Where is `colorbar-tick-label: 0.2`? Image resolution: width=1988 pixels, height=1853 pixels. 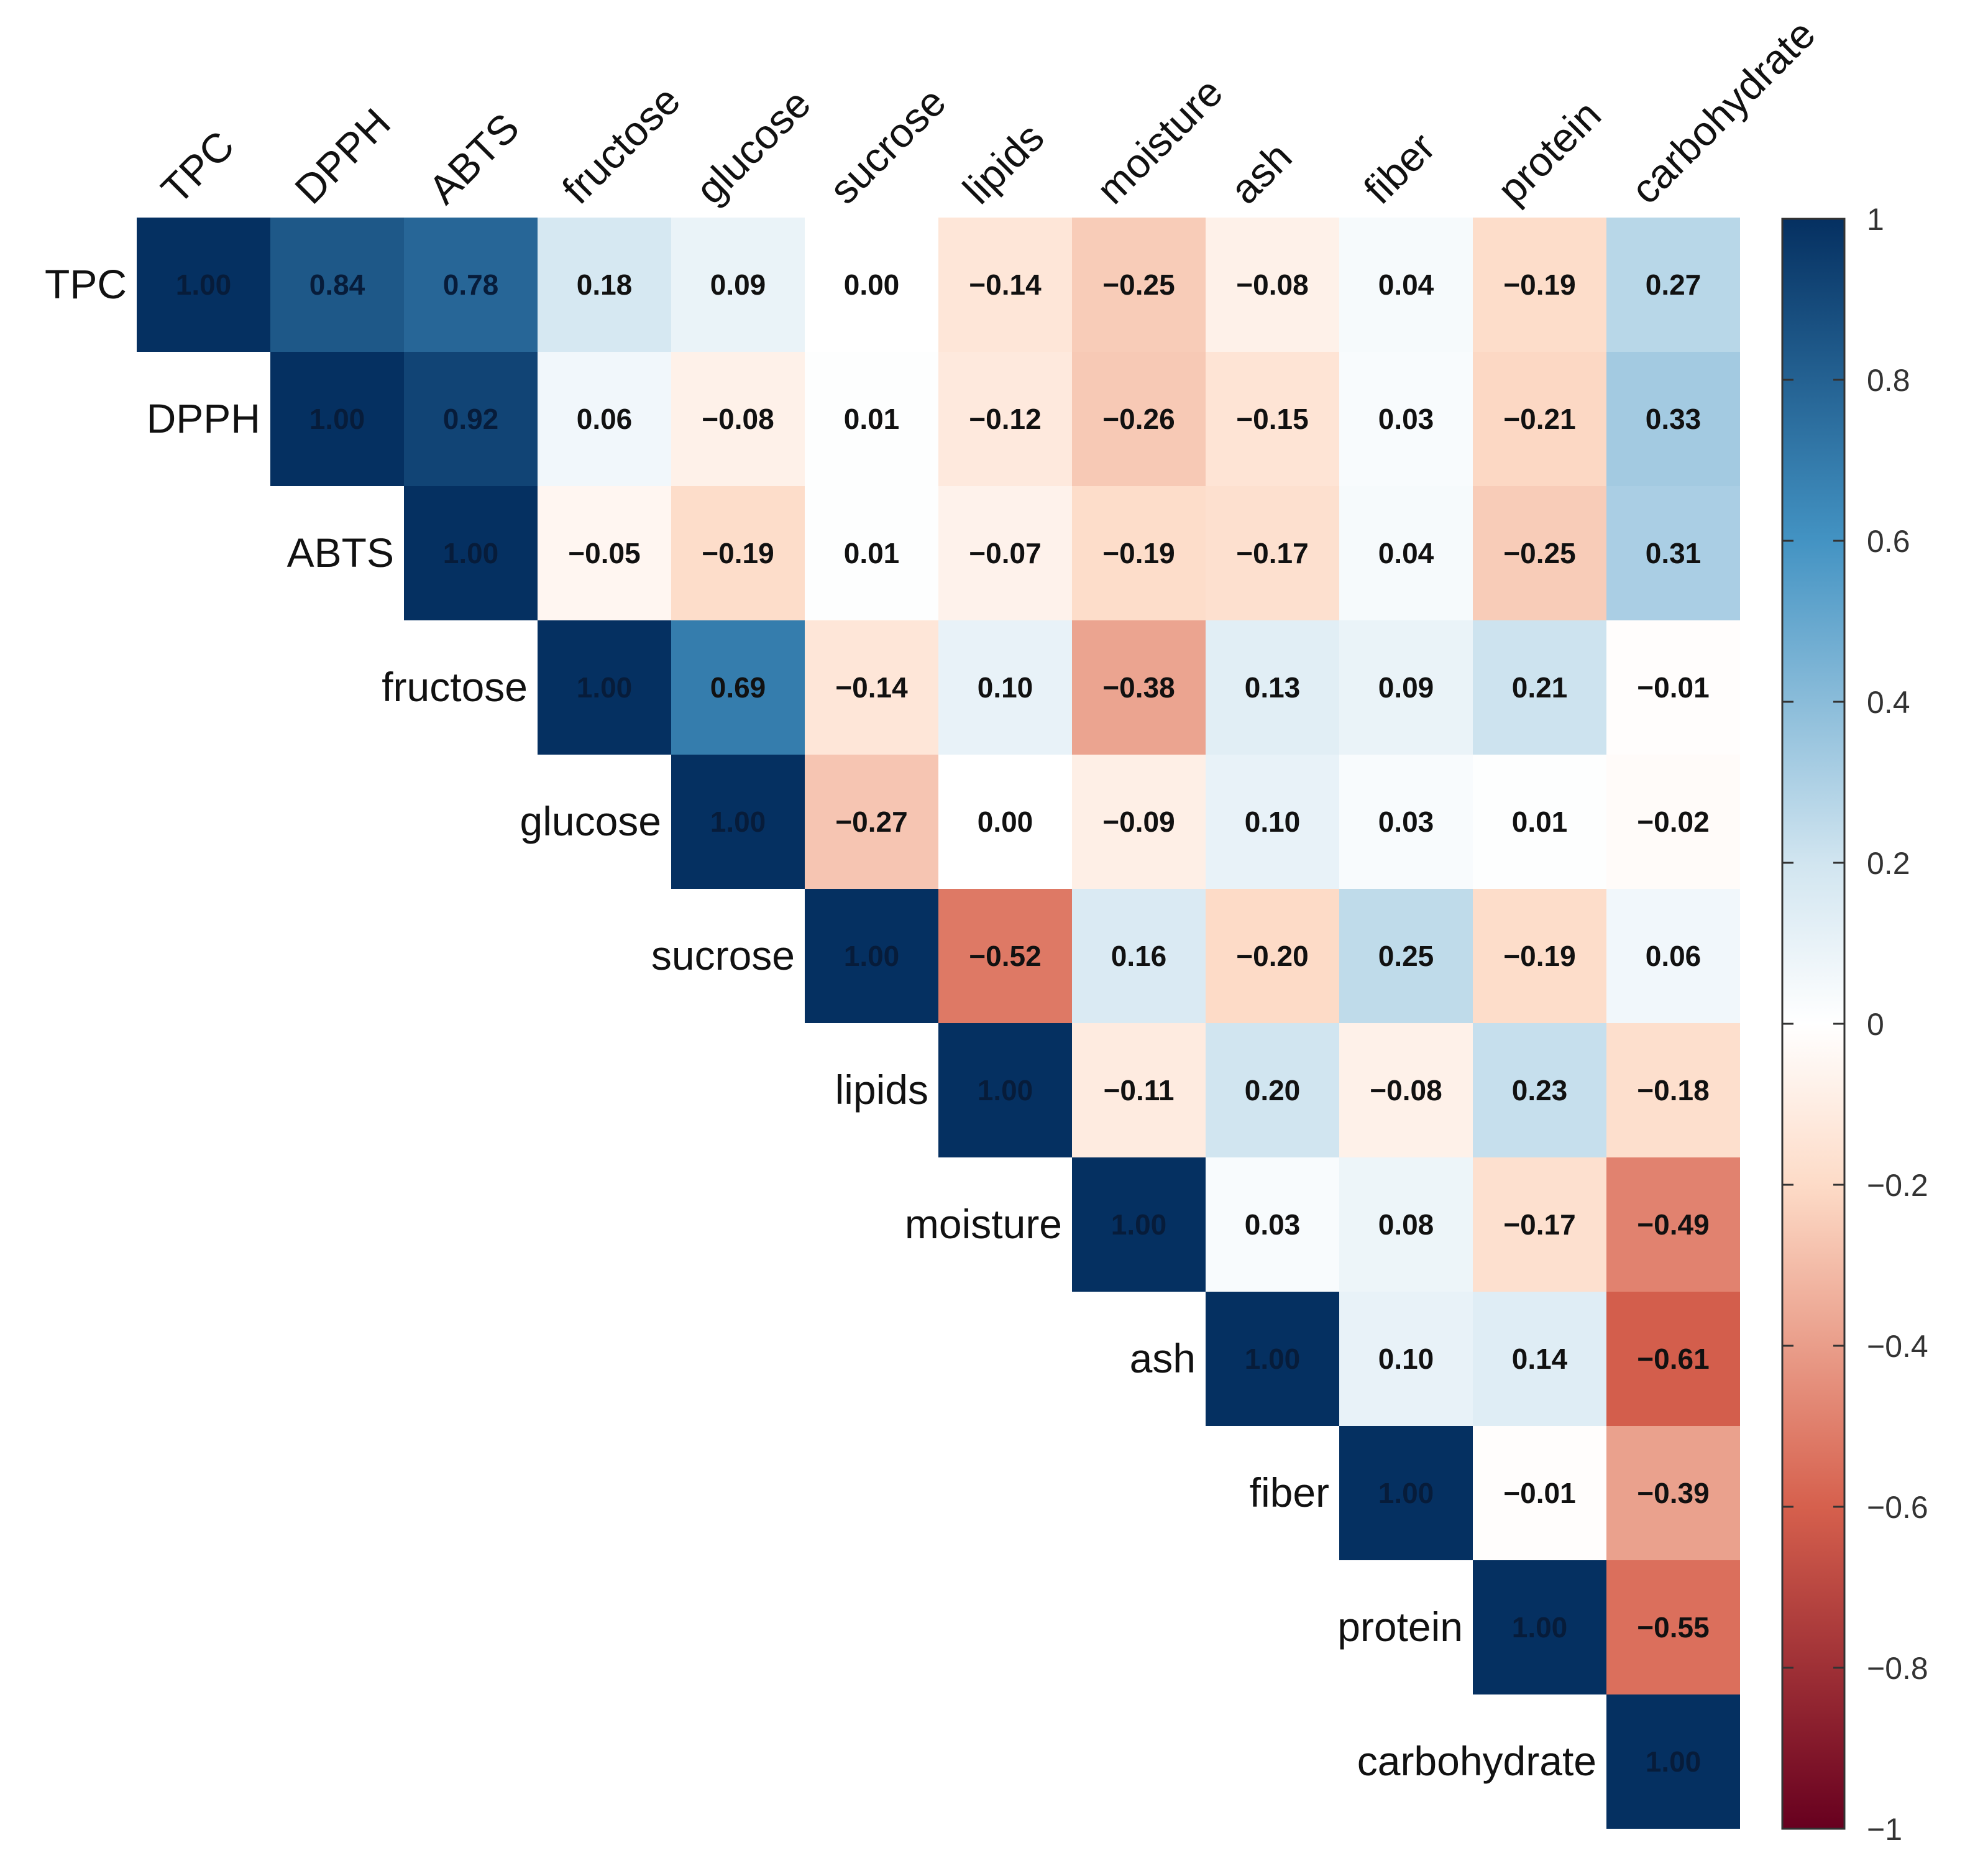
colorbar-tick-label: 0.2 is located at coordinates (1889, 863).